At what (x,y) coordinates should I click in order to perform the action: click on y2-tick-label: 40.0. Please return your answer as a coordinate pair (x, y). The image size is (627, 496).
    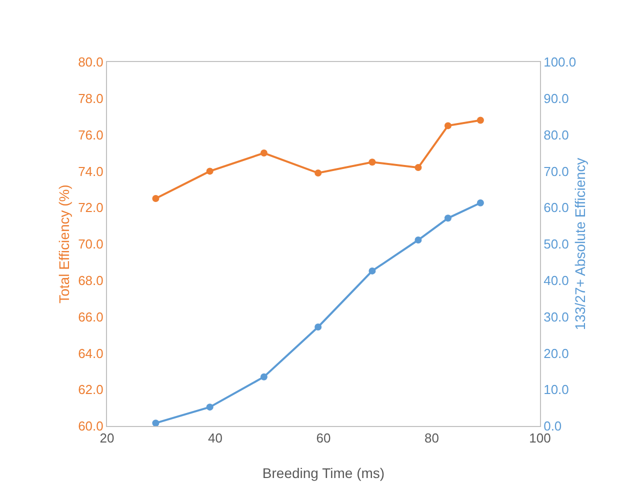
    Looking at the image, I should click on (556, 280).